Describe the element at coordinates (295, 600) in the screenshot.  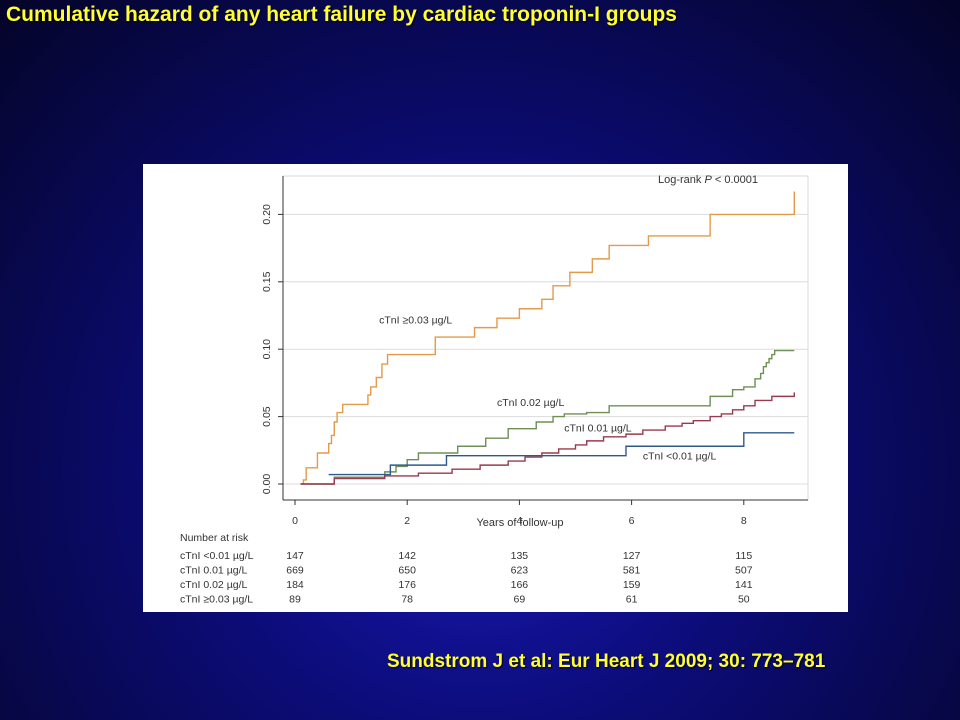
I see `risk-cell: 89` at that location.